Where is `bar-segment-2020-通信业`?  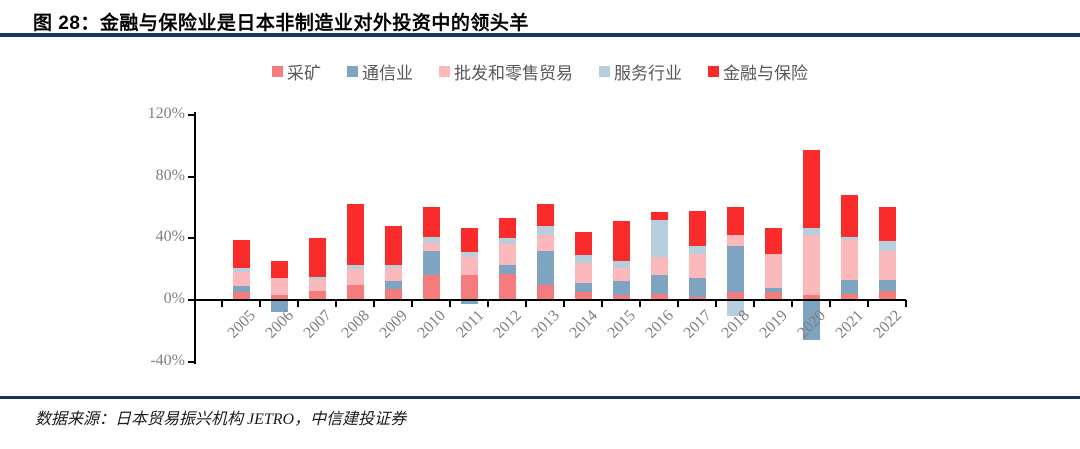
bar-segment-2020-通信业 is located at coordinates (811, 320).